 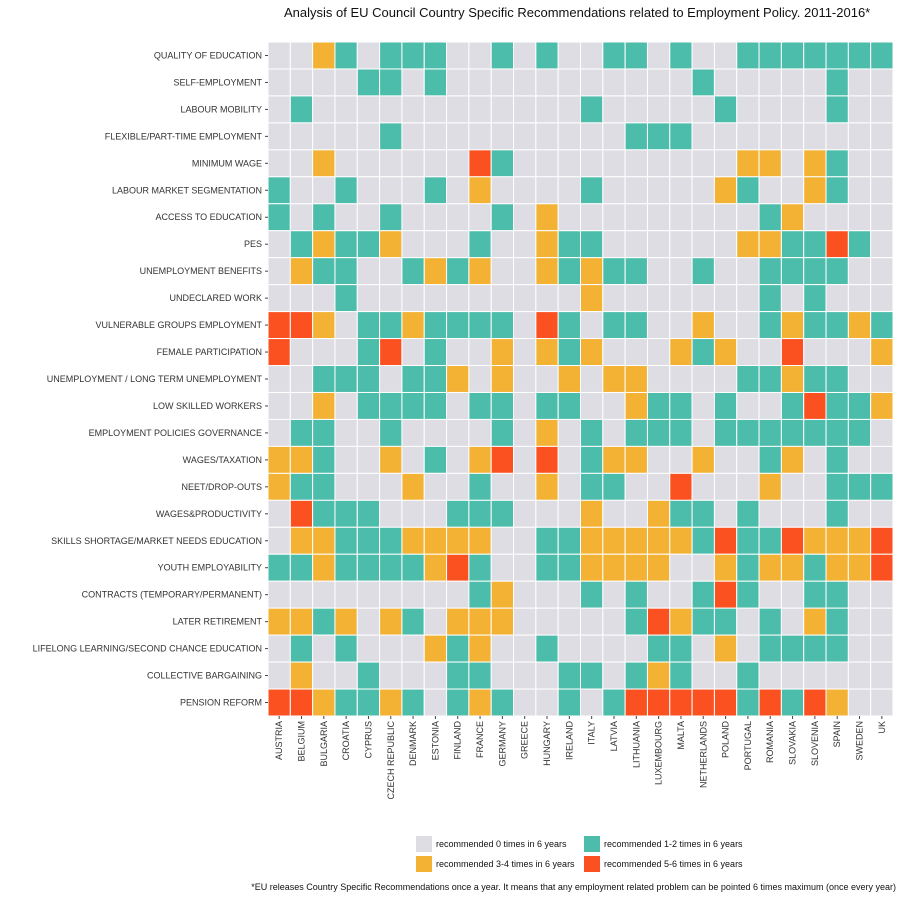 I want to click on y-tick-label: YOUTH EMPLOYABILITY, so click(x=210, y=568).